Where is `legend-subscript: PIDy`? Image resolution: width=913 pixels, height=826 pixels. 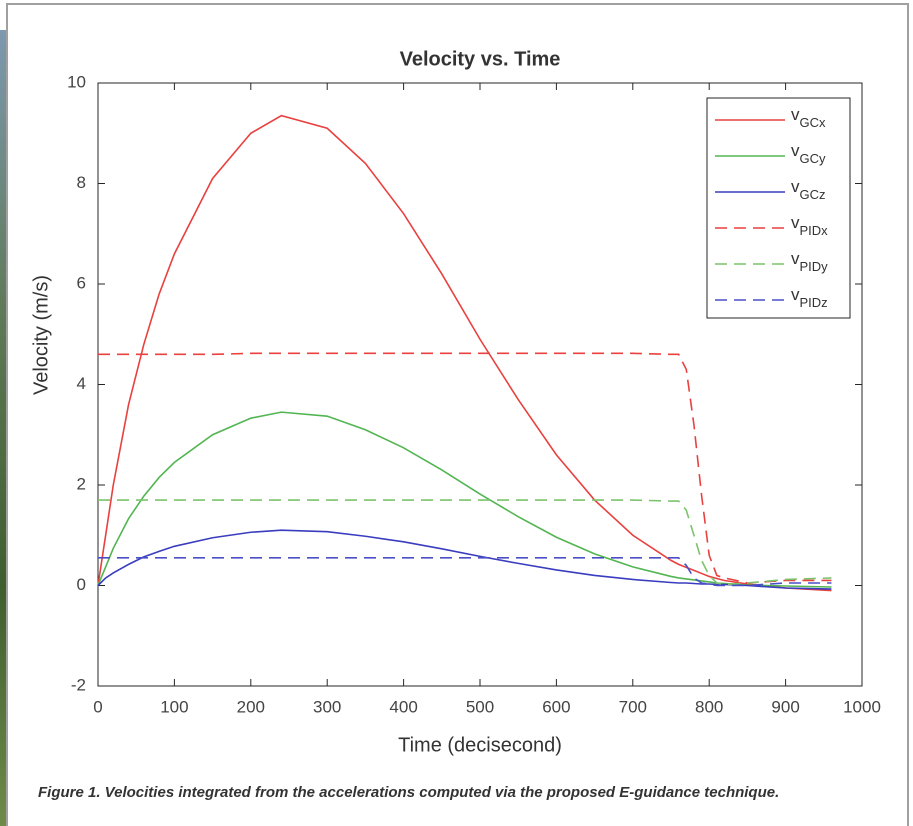 legend-subscript: PIDy is located at coordinates (814, 266).